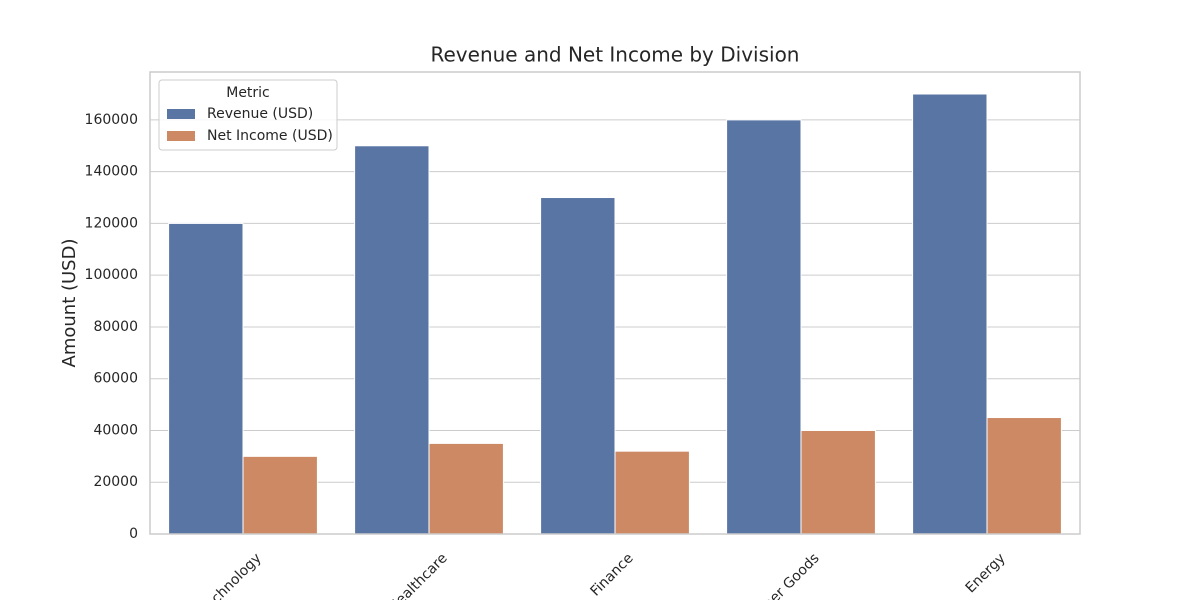 This screenshot has height=600, width=1200. Describe the element at coordinates (111, 275) in the screenshot. I see `y-tick-label: 100000` at that location.